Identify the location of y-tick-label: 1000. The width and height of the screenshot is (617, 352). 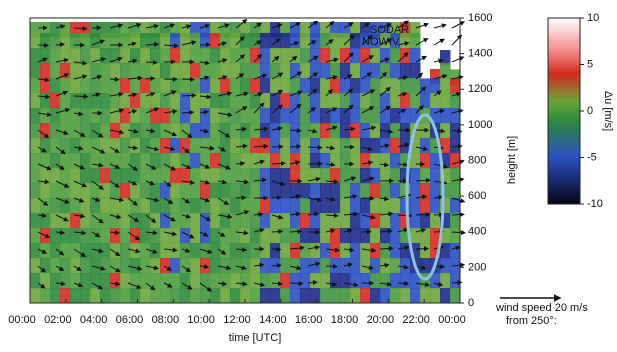
(480, 125).